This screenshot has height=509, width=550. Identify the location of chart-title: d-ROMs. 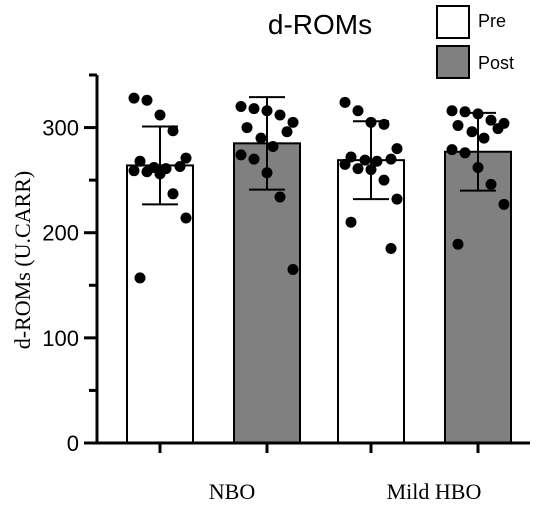
(320, 24).